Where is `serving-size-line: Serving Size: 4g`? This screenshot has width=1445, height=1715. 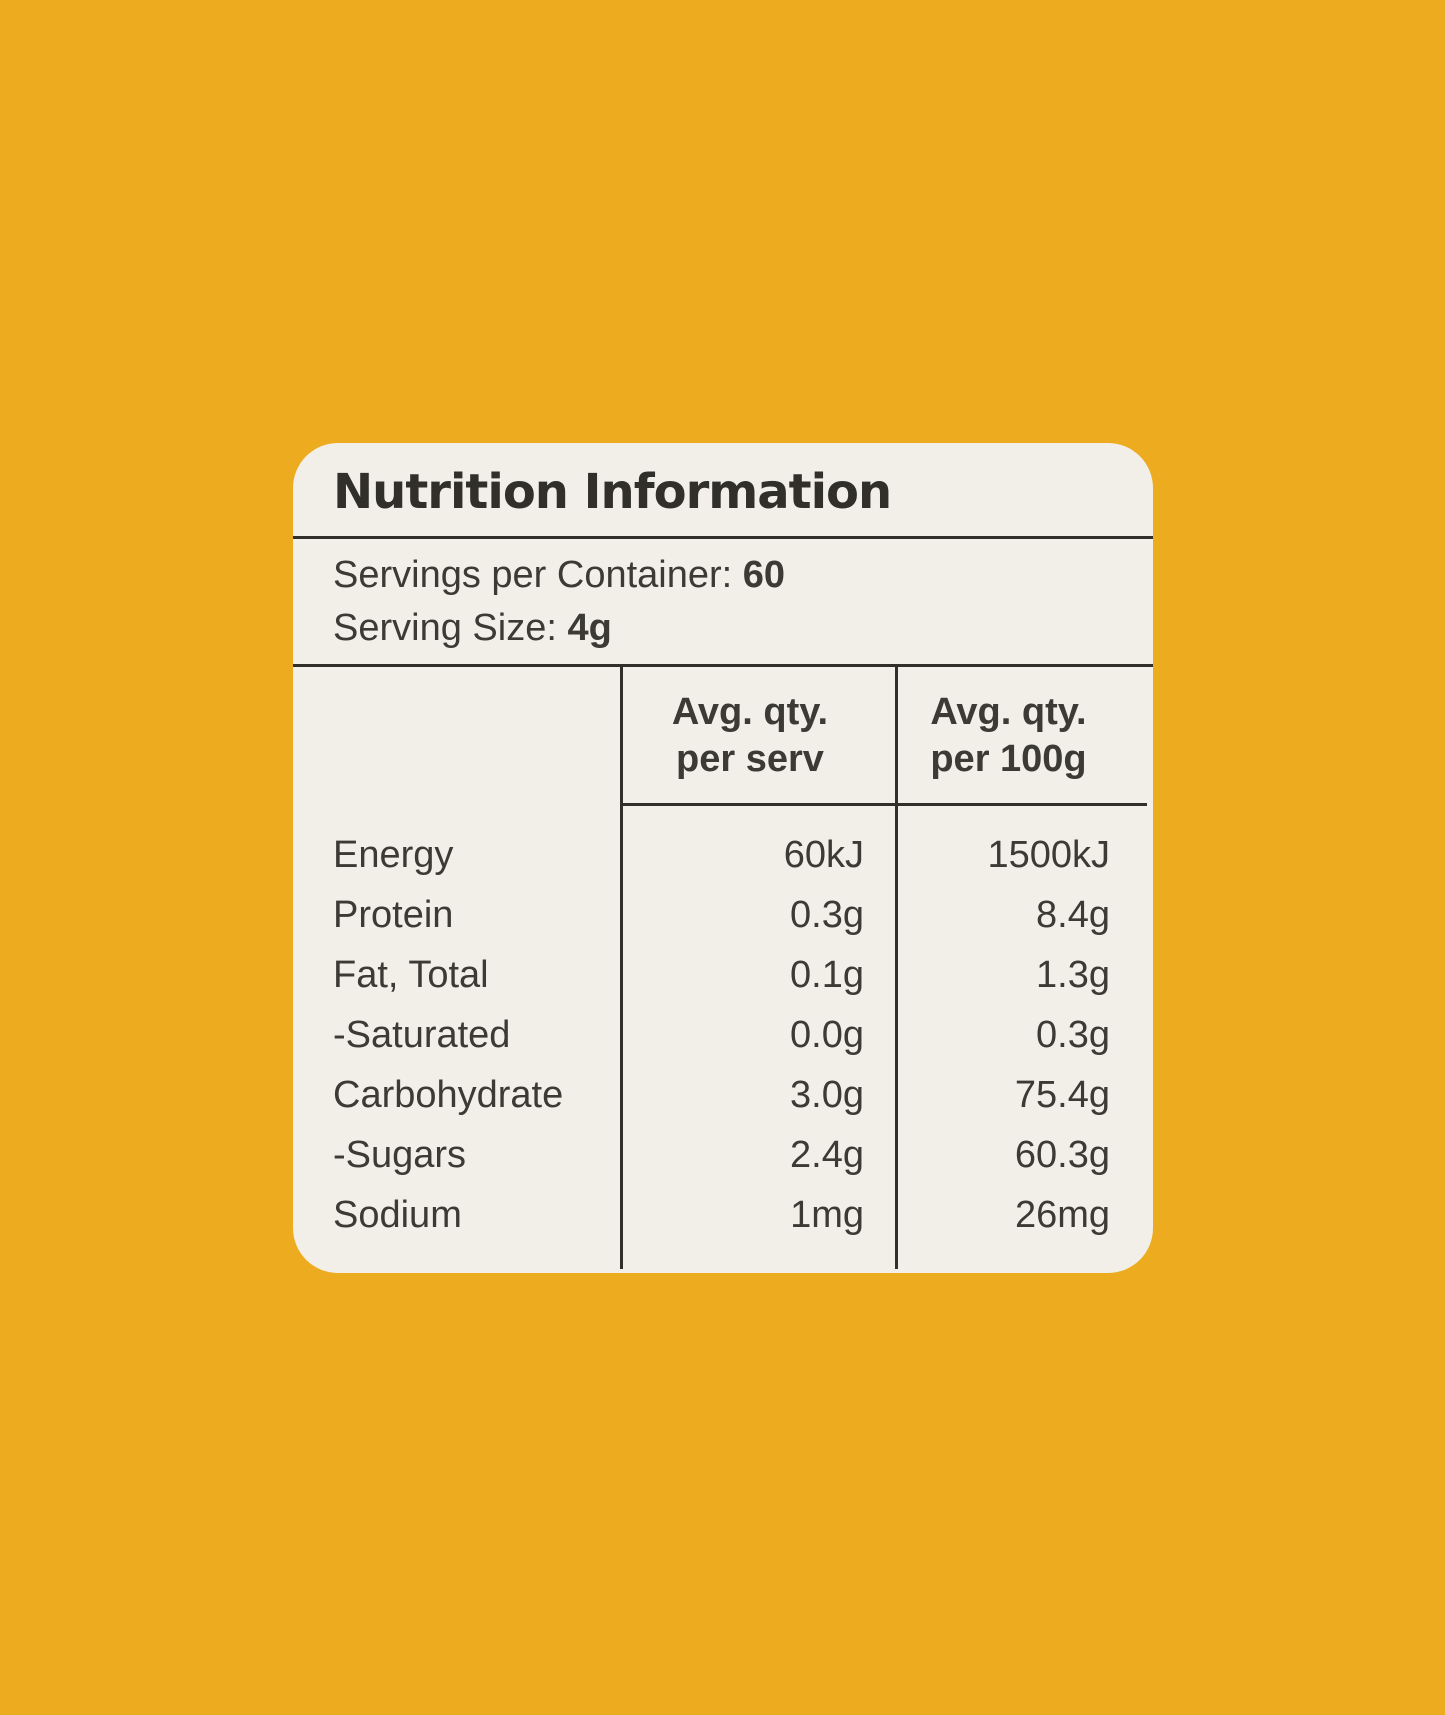 serving-size-line: Serving Size: 4g is located at coordinates (559, 628).